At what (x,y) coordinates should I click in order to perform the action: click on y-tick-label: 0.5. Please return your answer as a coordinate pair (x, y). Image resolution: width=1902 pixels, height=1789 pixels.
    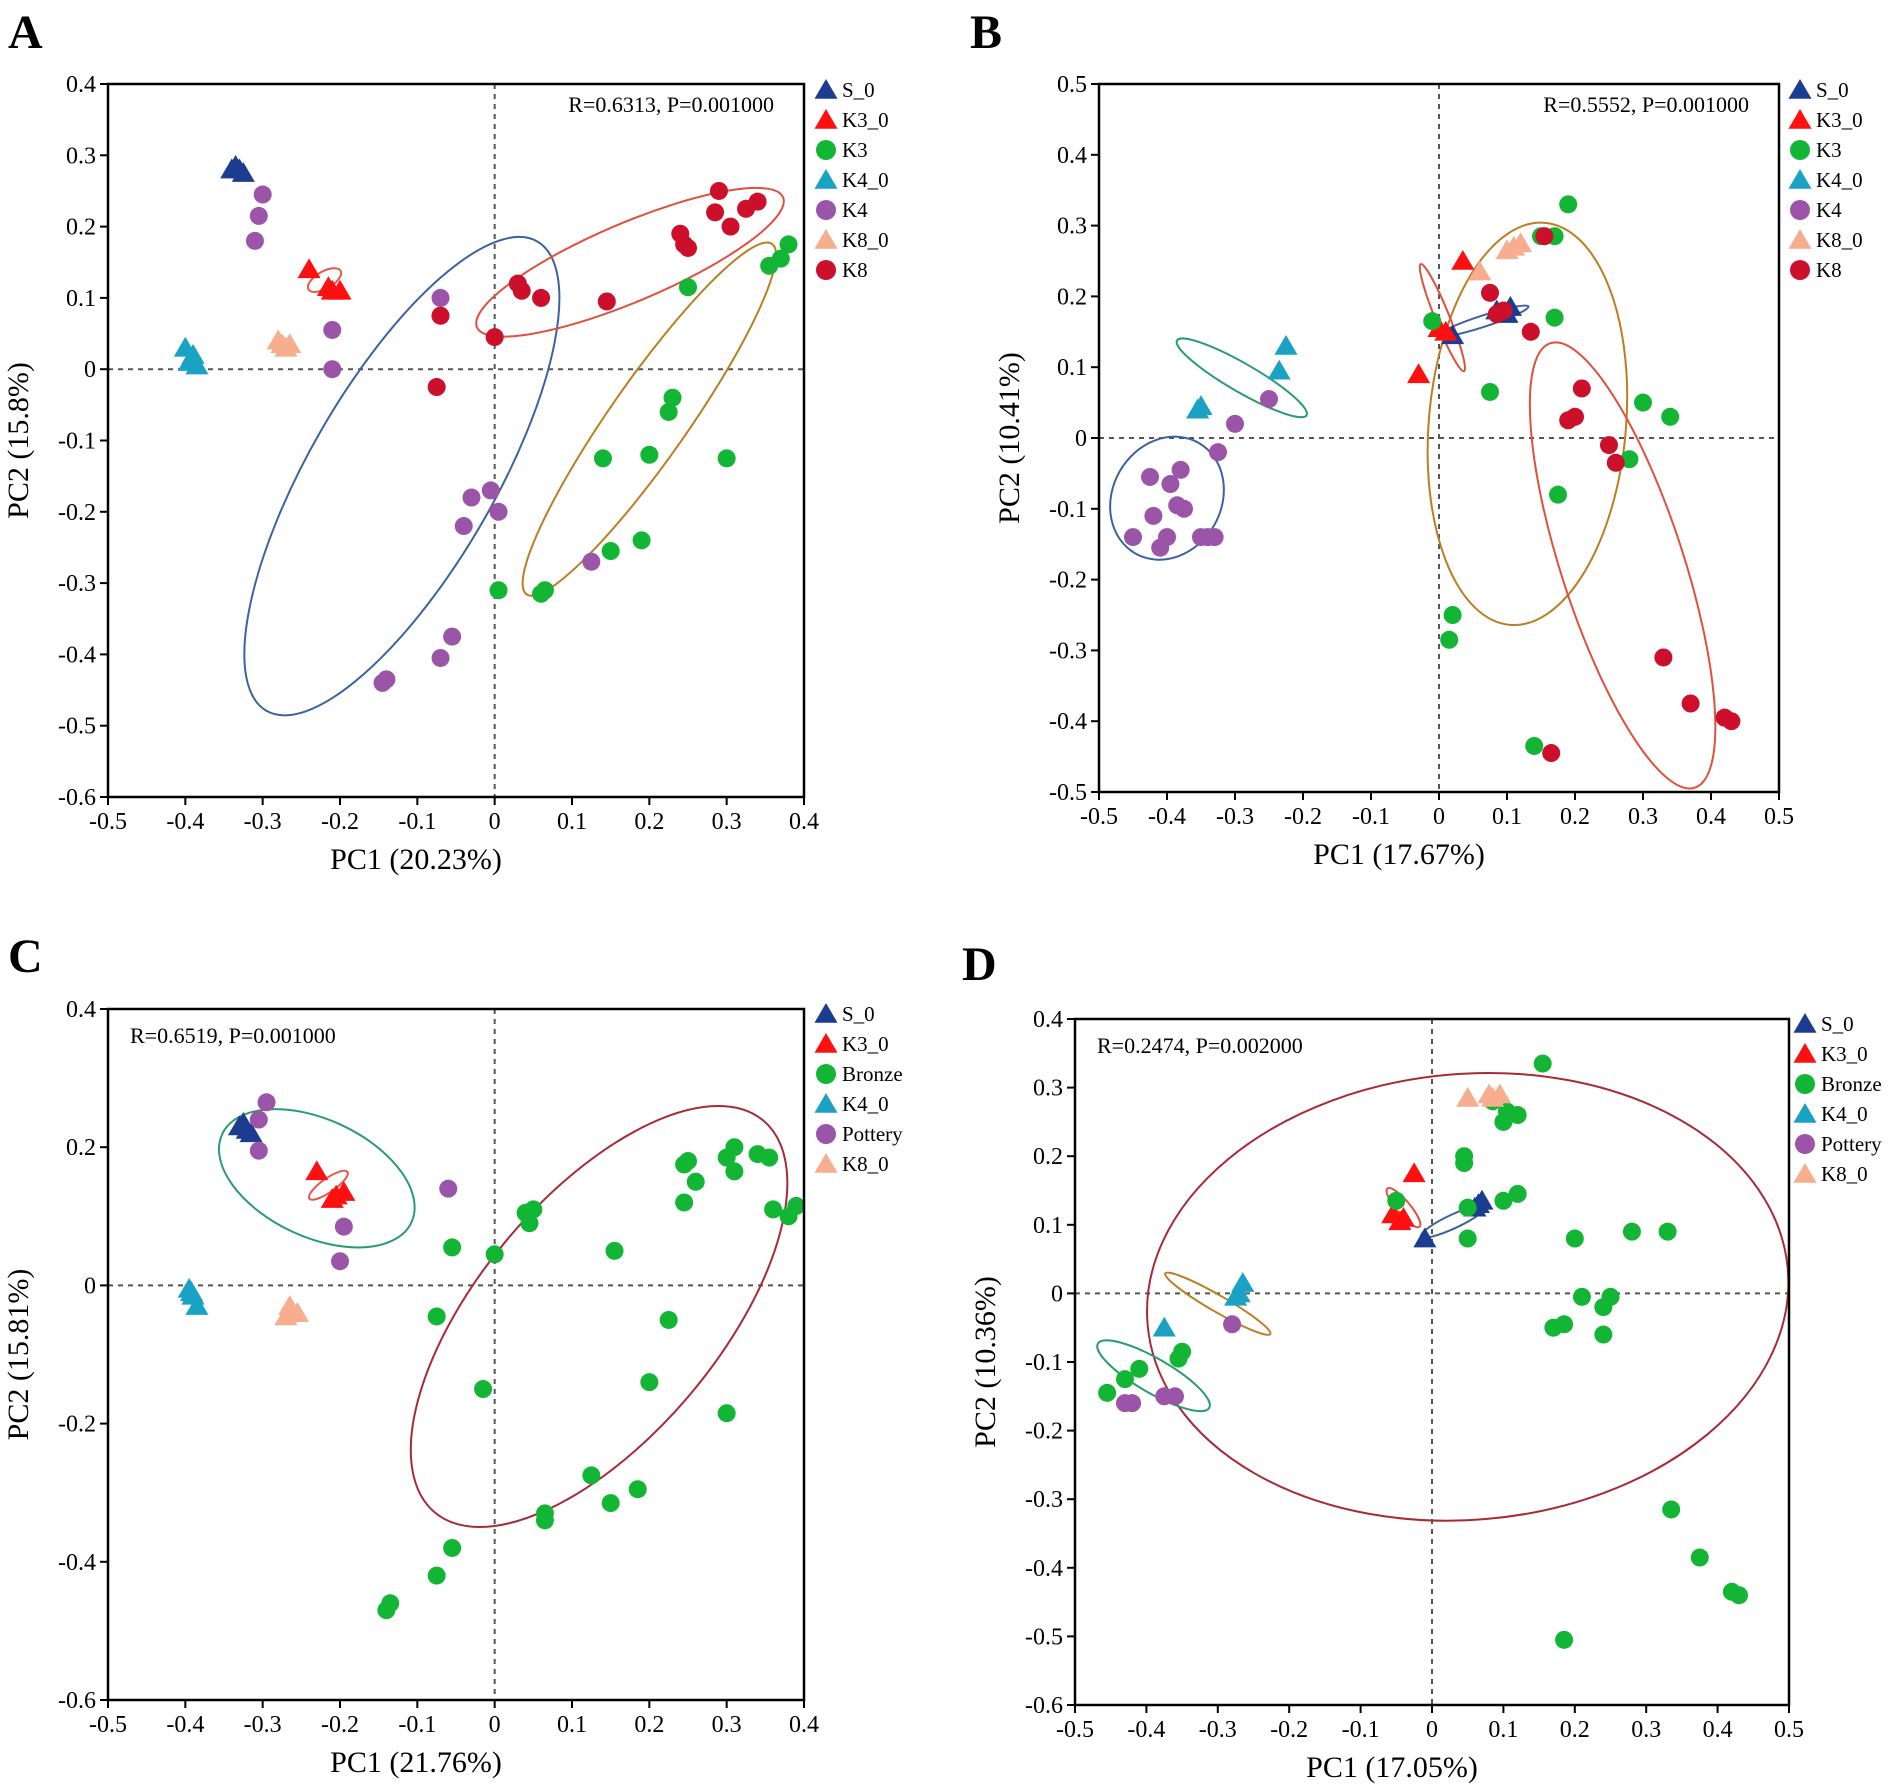
    Looking at the image, I should click on (1072, 85).